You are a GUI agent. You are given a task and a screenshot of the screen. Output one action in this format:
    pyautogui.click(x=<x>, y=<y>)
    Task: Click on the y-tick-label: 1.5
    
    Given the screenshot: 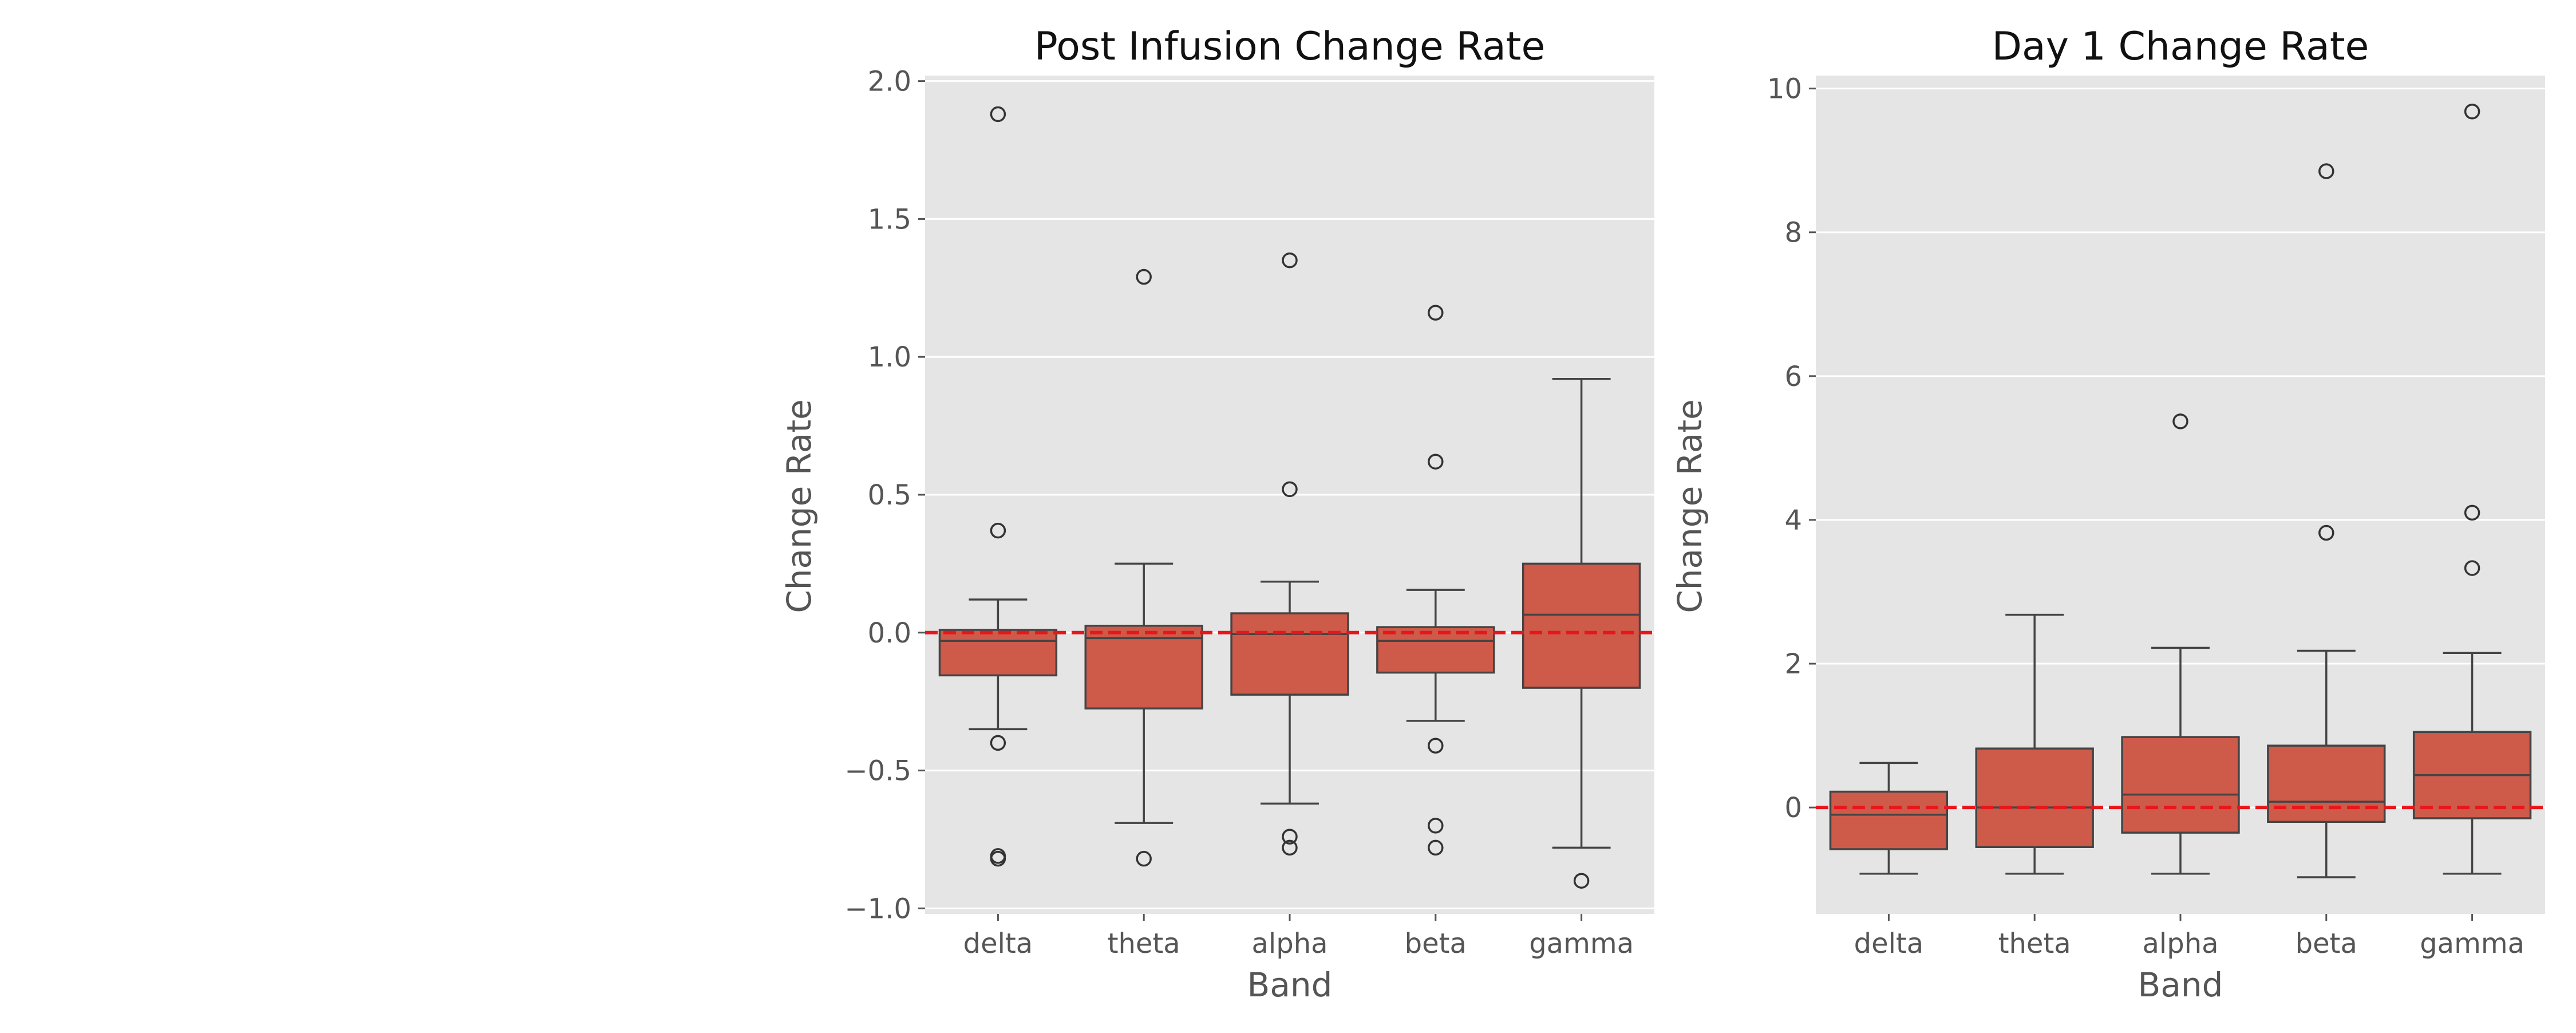 What is the action you would take?
    pyautogui.click(x=889, y=219)
    